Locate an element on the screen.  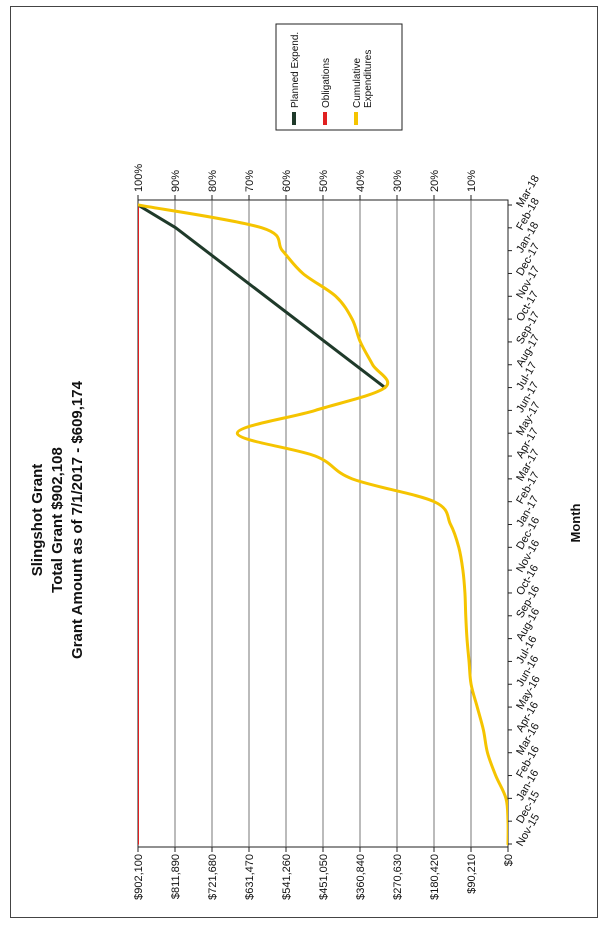
y2-tick-label: 80% is located at coordinates (213, 181).